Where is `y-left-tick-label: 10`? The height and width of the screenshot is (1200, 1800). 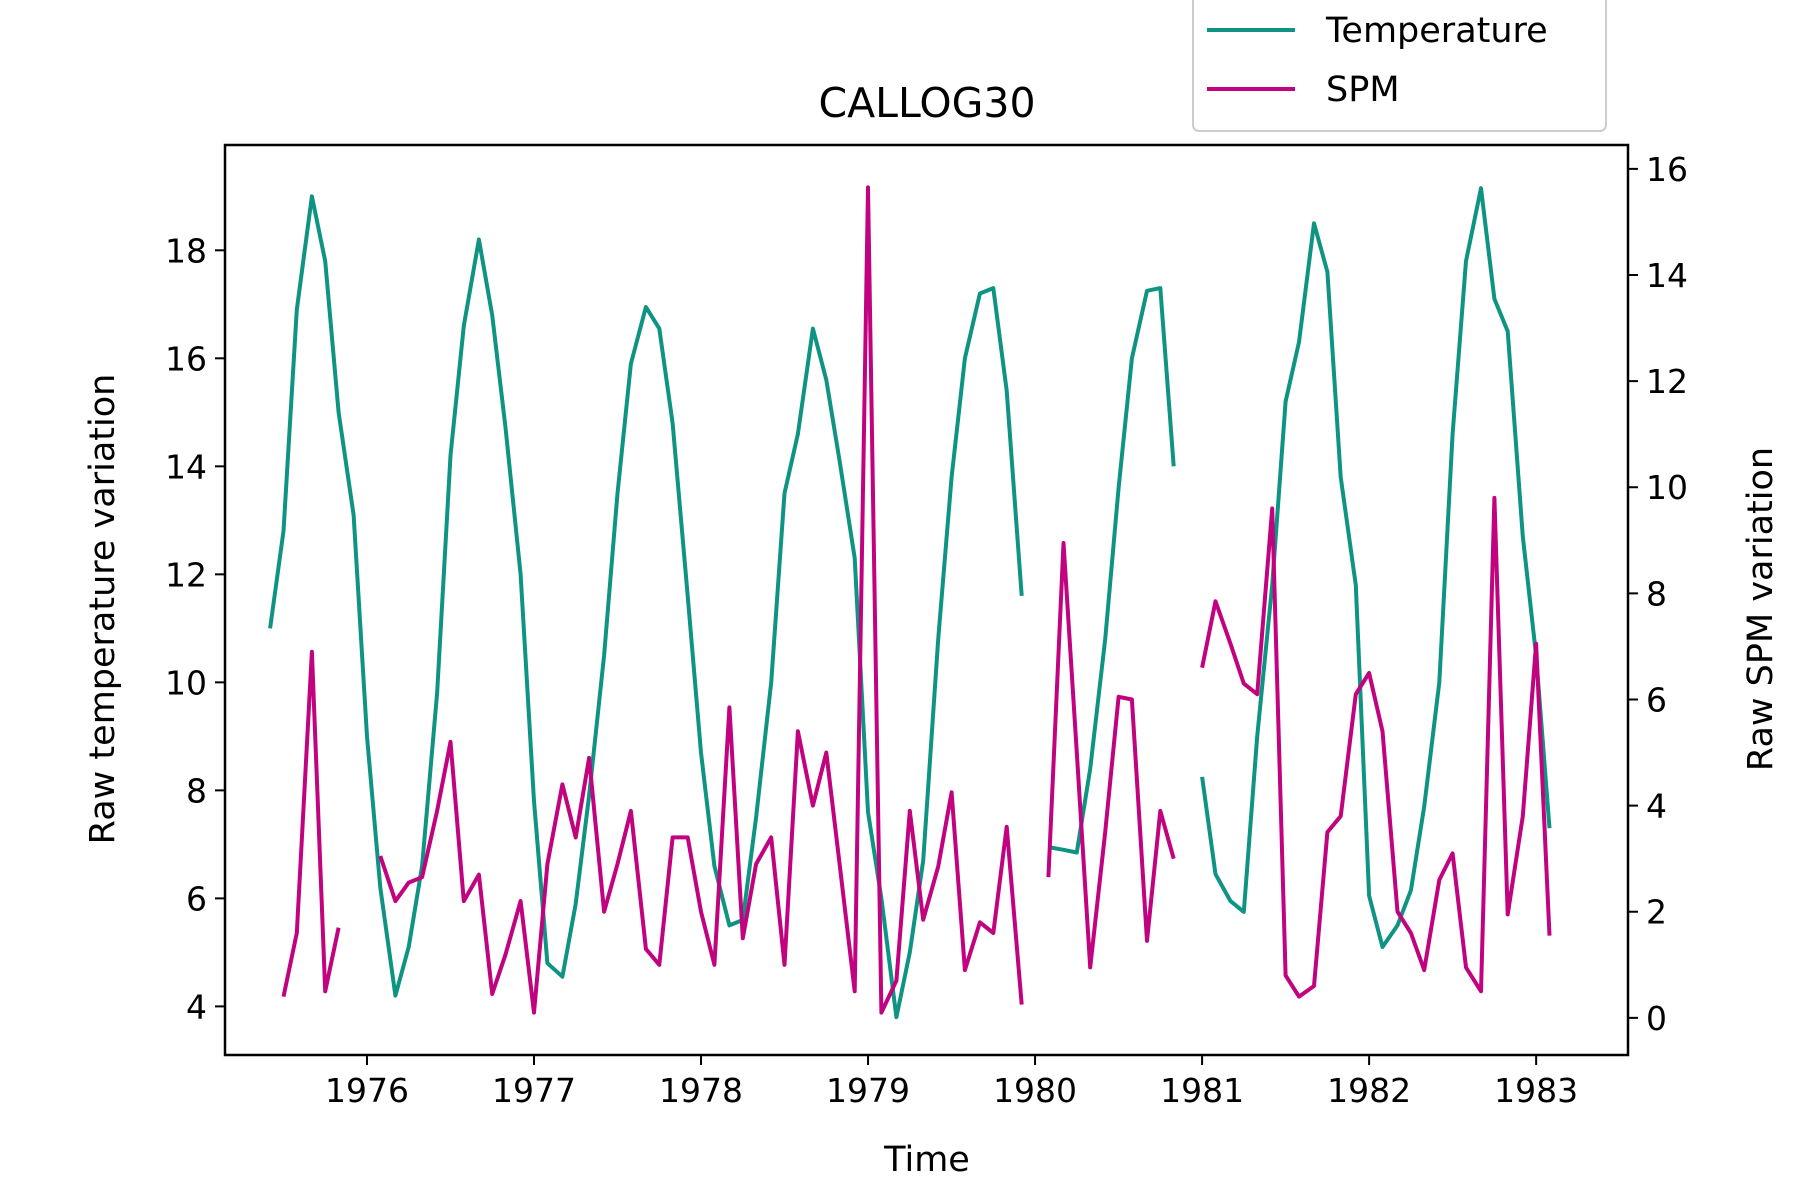 y-left-tick-label: 10 is located at coordinates (186, 682).